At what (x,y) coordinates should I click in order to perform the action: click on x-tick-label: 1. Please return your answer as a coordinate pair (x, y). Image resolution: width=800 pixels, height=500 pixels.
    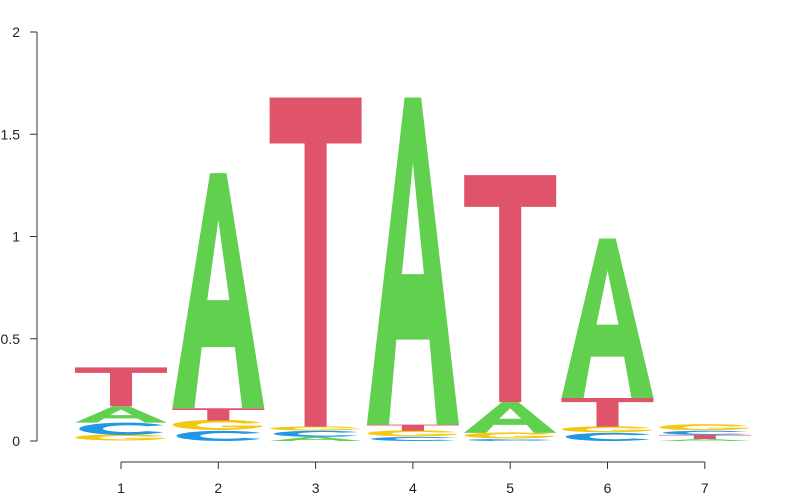
    Looking at the image, I should click on (121, 488).